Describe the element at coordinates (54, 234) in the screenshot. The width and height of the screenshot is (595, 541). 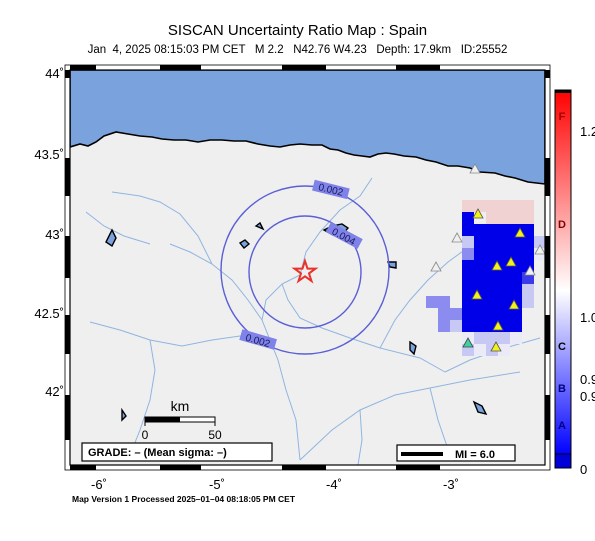
I see `lat-label-43: 43˚` at that location.